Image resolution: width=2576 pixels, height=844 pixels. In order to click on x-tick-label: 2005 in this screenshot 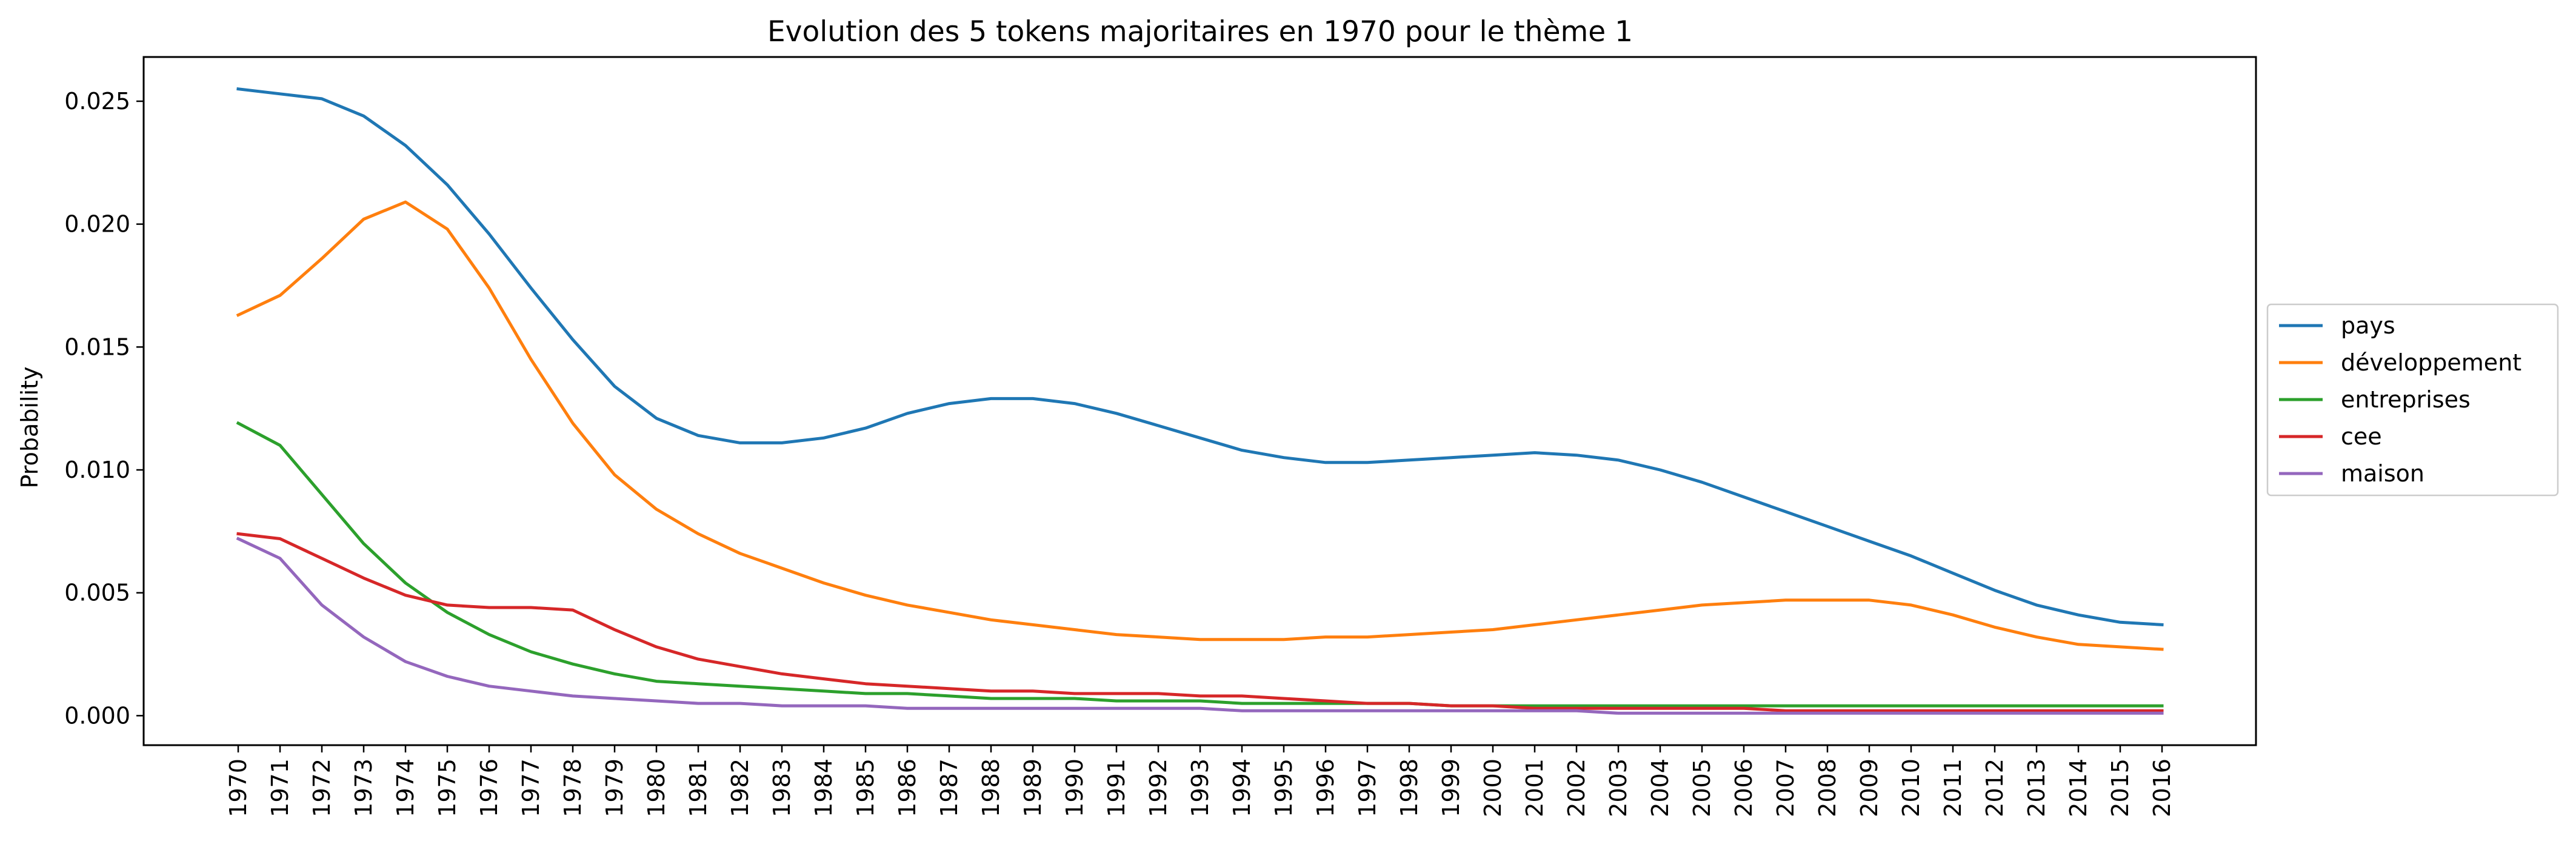, I will do `click(1702, 788)`.